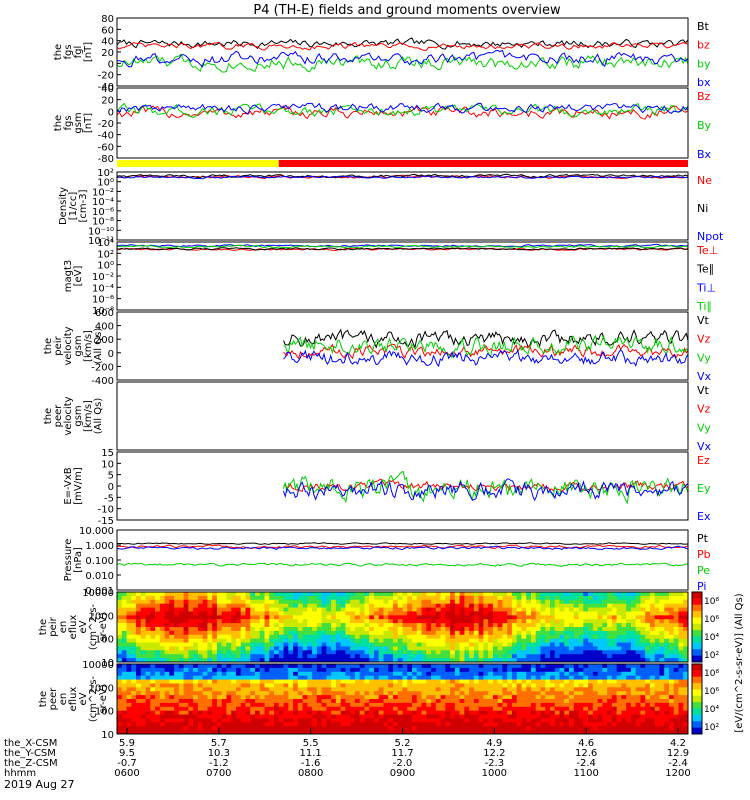 This screenshot has width=750, height=800. I want to click on ytick-label: -40, so click(106, 136).